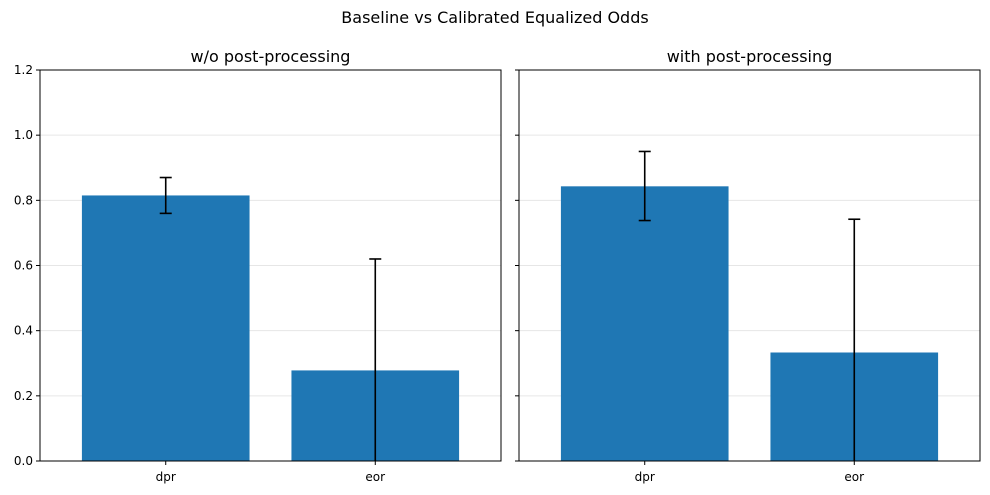 The image size is (990, 495). What do you see at coordinates (23, 461) in the screenshot?
I see `left-y-tick-label: 0.0` at bounding box center [23, 461].